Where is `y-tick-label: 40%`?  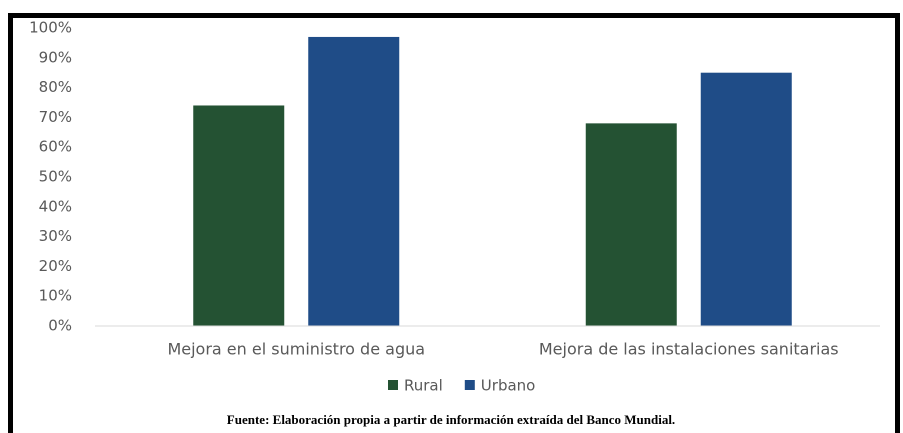 y-tick-label: 40% is located at coordinates (55, 206).